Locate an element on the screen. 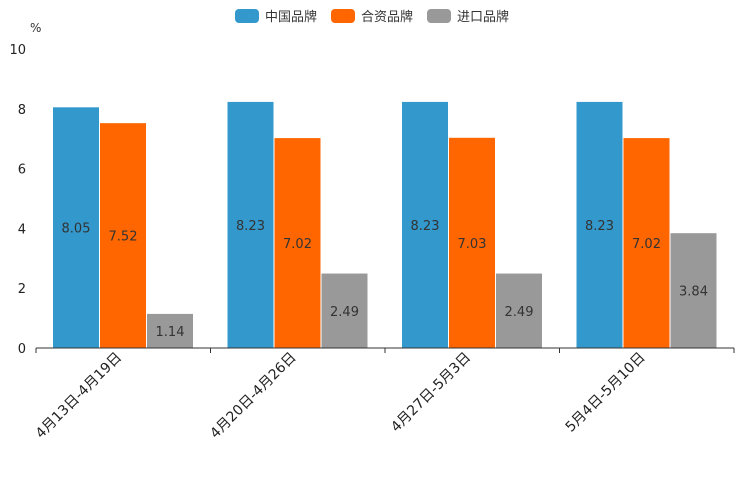  data-label: 3.84 is located at coordinates (693, 292).